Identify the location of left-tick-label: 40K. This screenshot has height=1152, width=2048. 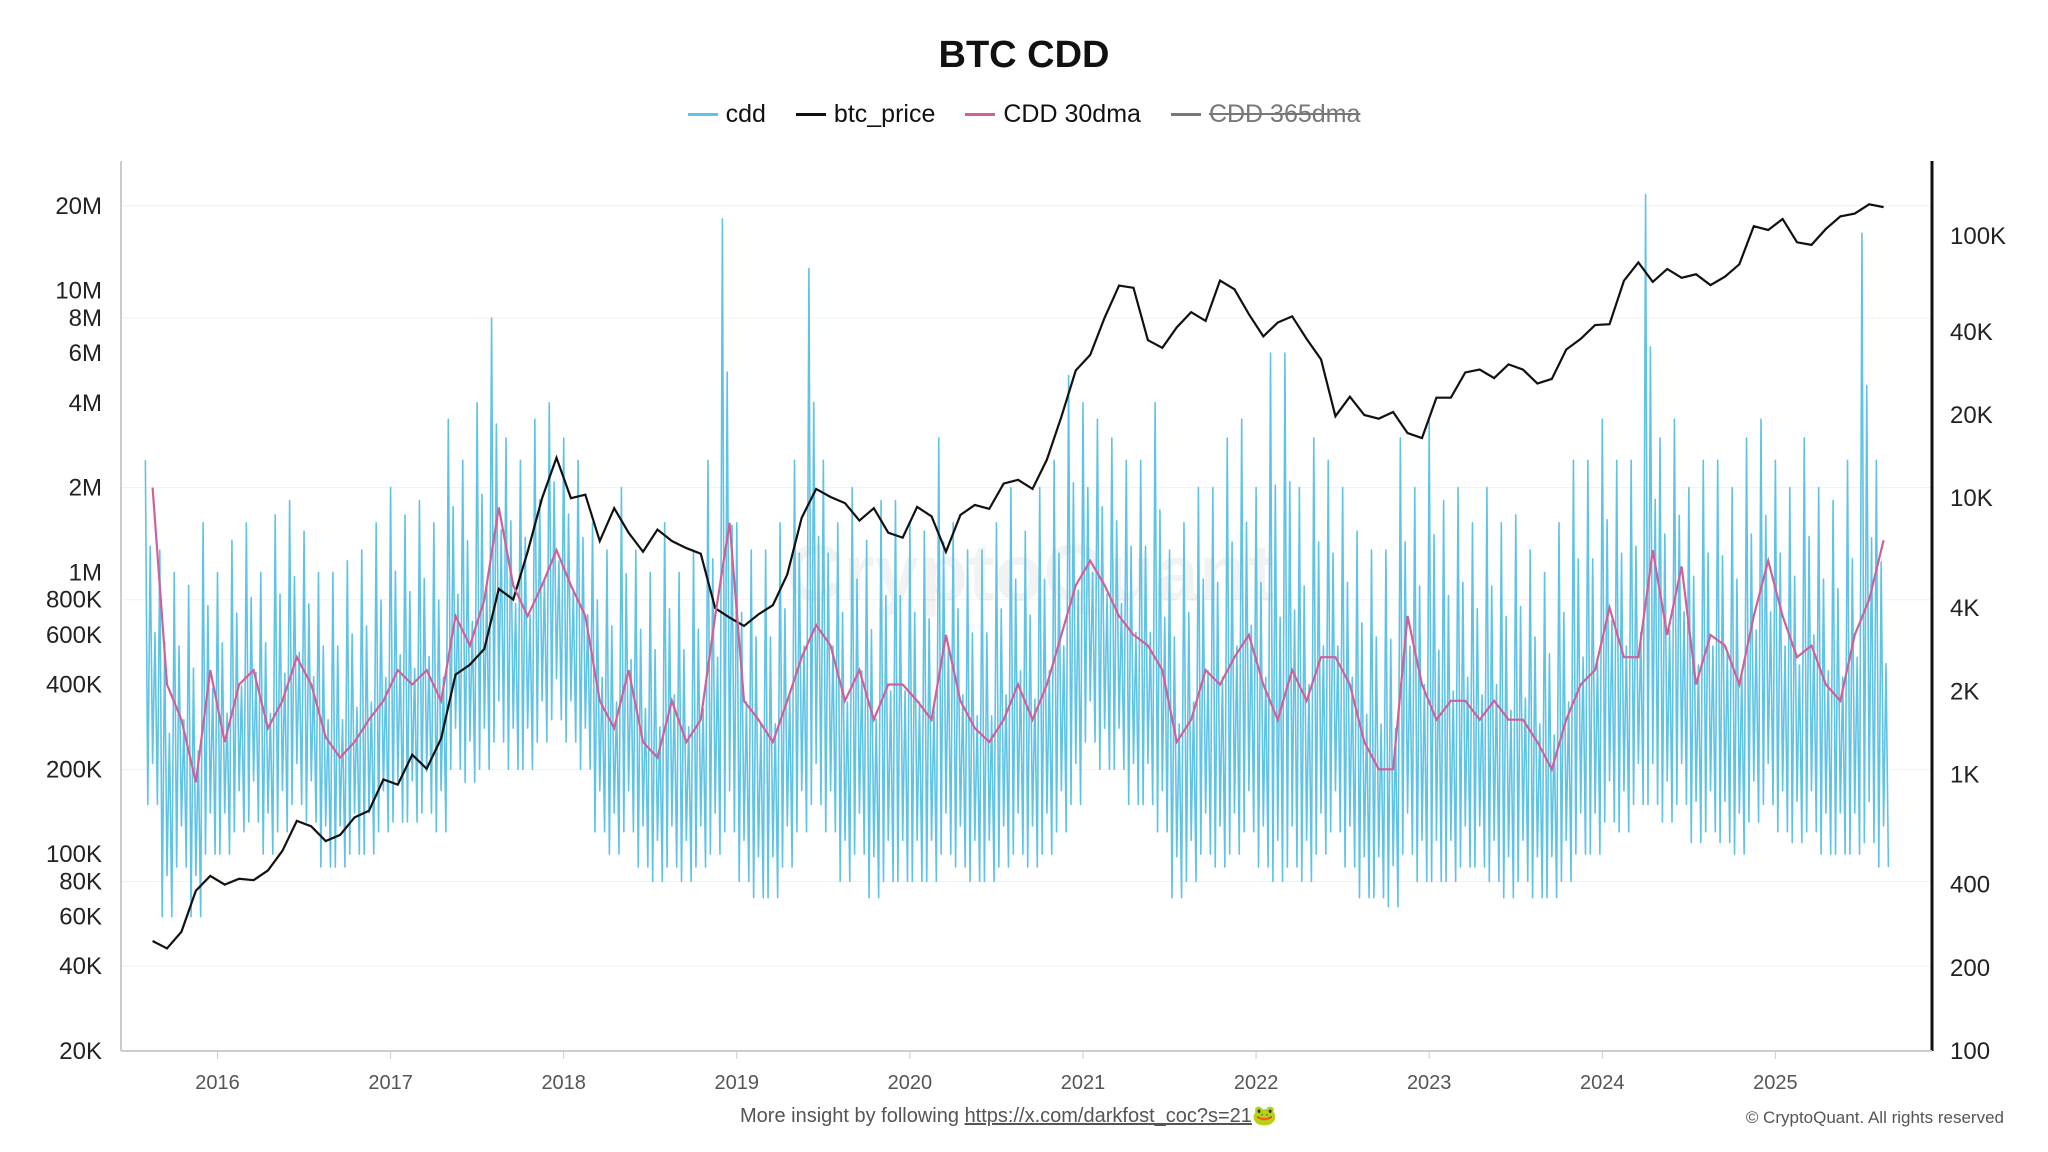
(80, 966).